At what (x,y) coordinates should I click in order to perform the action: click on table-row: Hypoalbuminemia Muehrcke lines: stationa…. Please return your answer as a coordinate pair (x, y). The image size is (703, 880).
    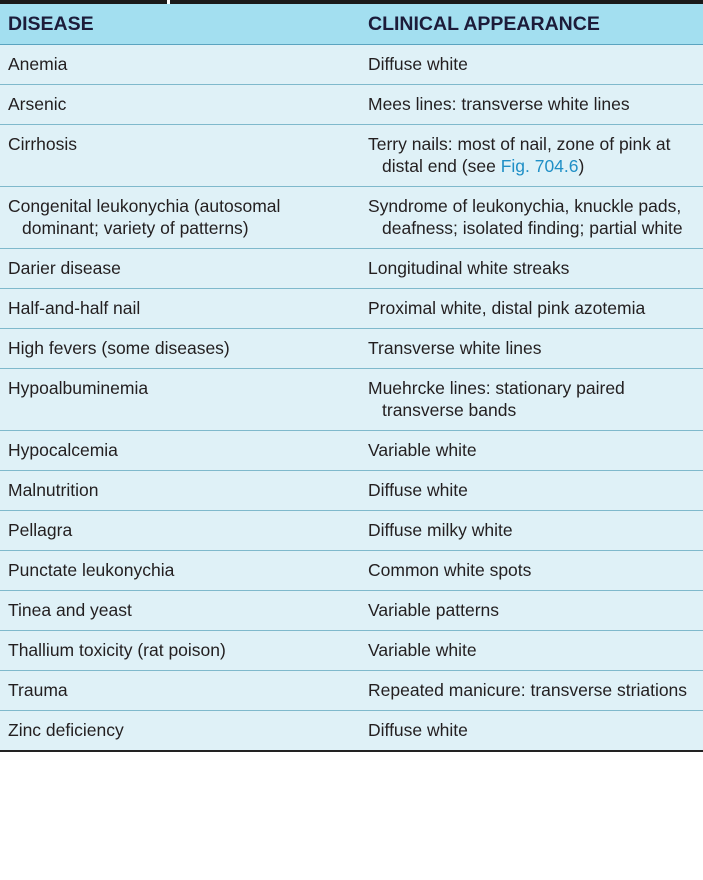
    Looking at the image, I should click on (351, 399).